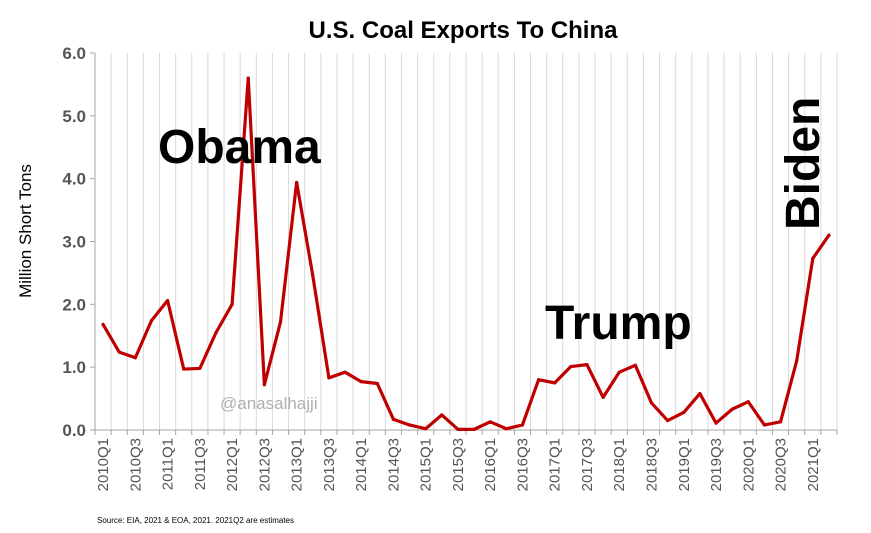 This screenshot has height=533, width=871. Describe the element at coordinates (803, 163) in the screenshot. I see `annotation-biden: Biden` at that location.